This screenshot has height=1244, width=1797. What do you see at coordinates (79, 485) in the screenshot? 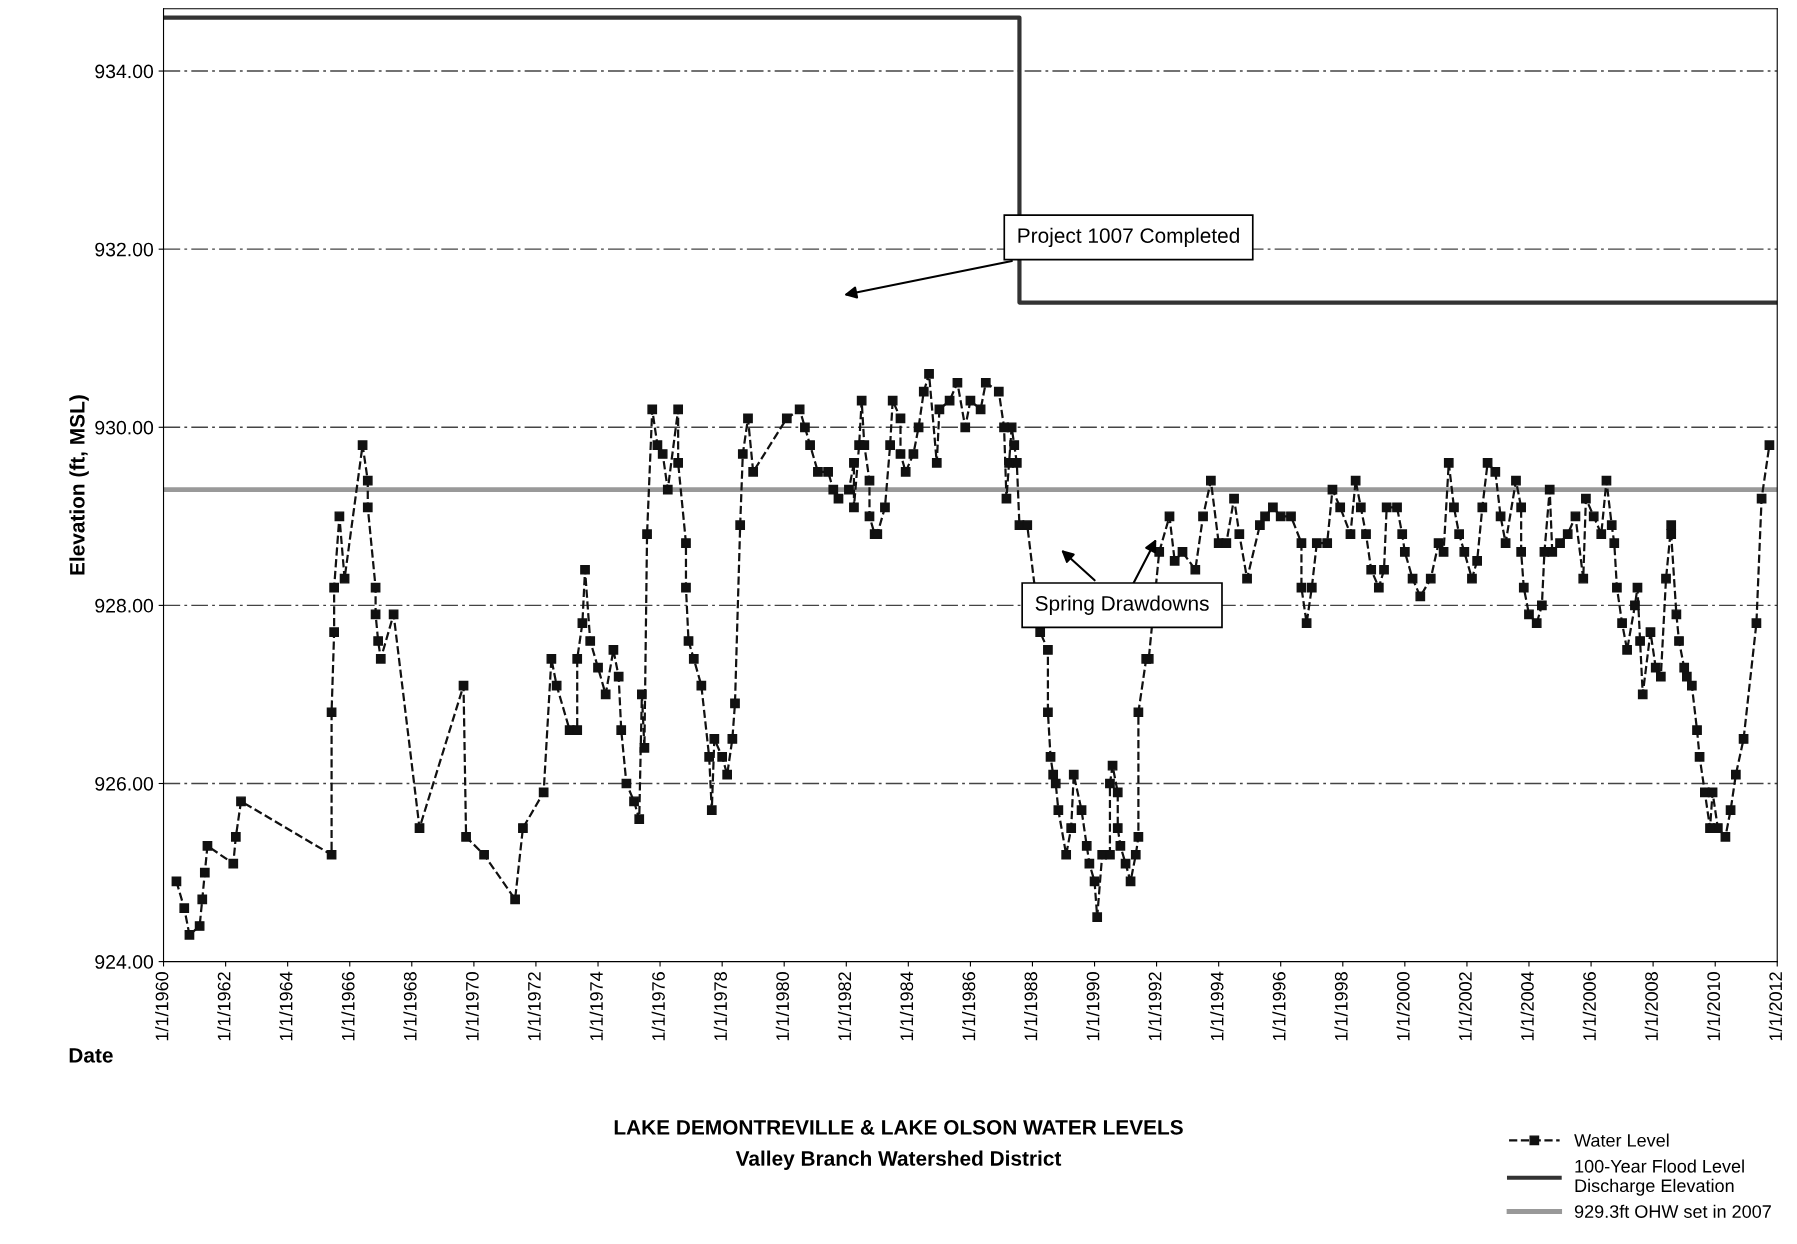
I see `y-axis-title: Elevation (ft, MSL)` at bounding box center [79, 485].